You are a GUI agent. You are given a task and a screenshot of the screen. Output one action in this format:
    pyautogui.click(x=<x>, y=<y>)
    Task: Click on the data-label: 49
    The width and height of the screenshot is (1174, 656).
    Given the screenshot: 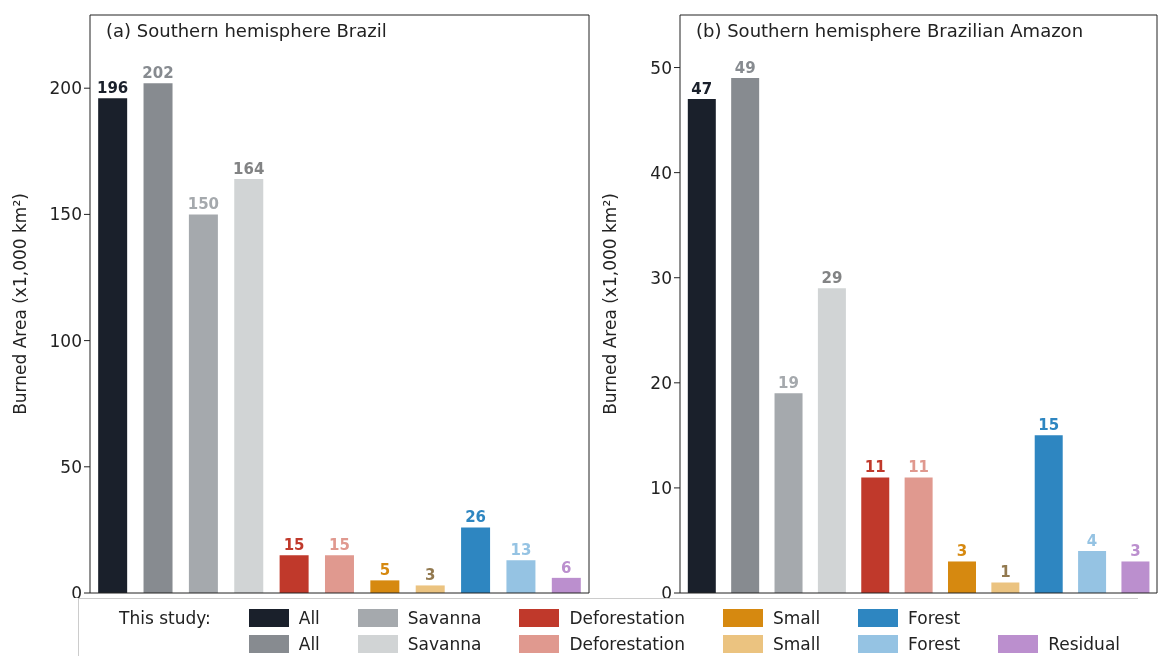 What is the action you would take?
    pyautogui.click(x=745, y=68)
    